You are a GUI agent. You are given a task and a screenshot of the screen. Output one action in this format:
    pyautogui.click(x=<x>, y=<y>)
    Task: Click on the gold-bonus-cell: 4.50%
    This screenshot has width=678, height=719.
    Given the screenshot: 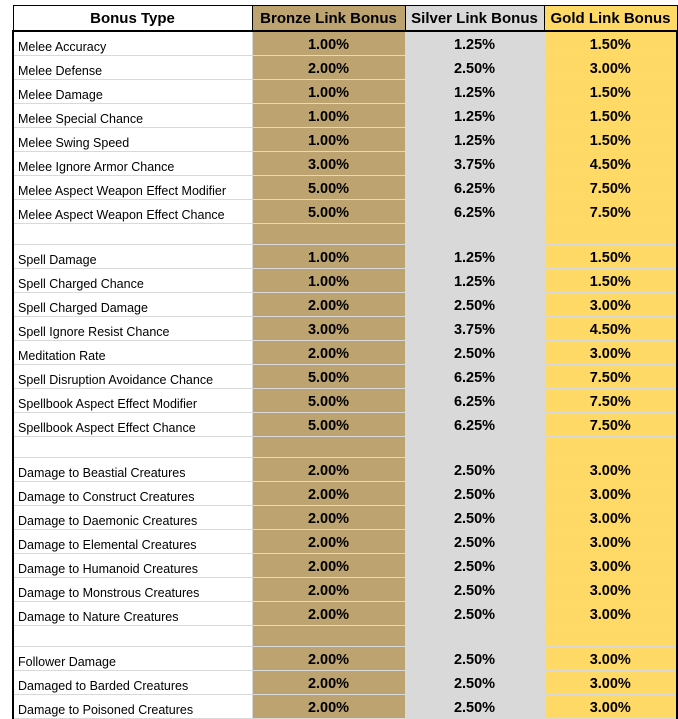 What is the action you would take?
    pyautogui.click(x=610, y=328)
    